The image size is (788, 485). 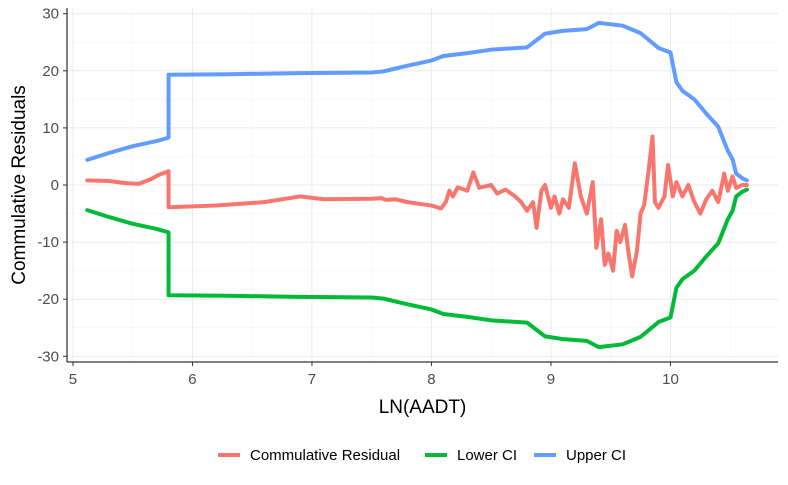 What do you see at coordinates (73, 379) in the screenshot?
I see `x-tick-label: 5` at bounding box center [73, 379].